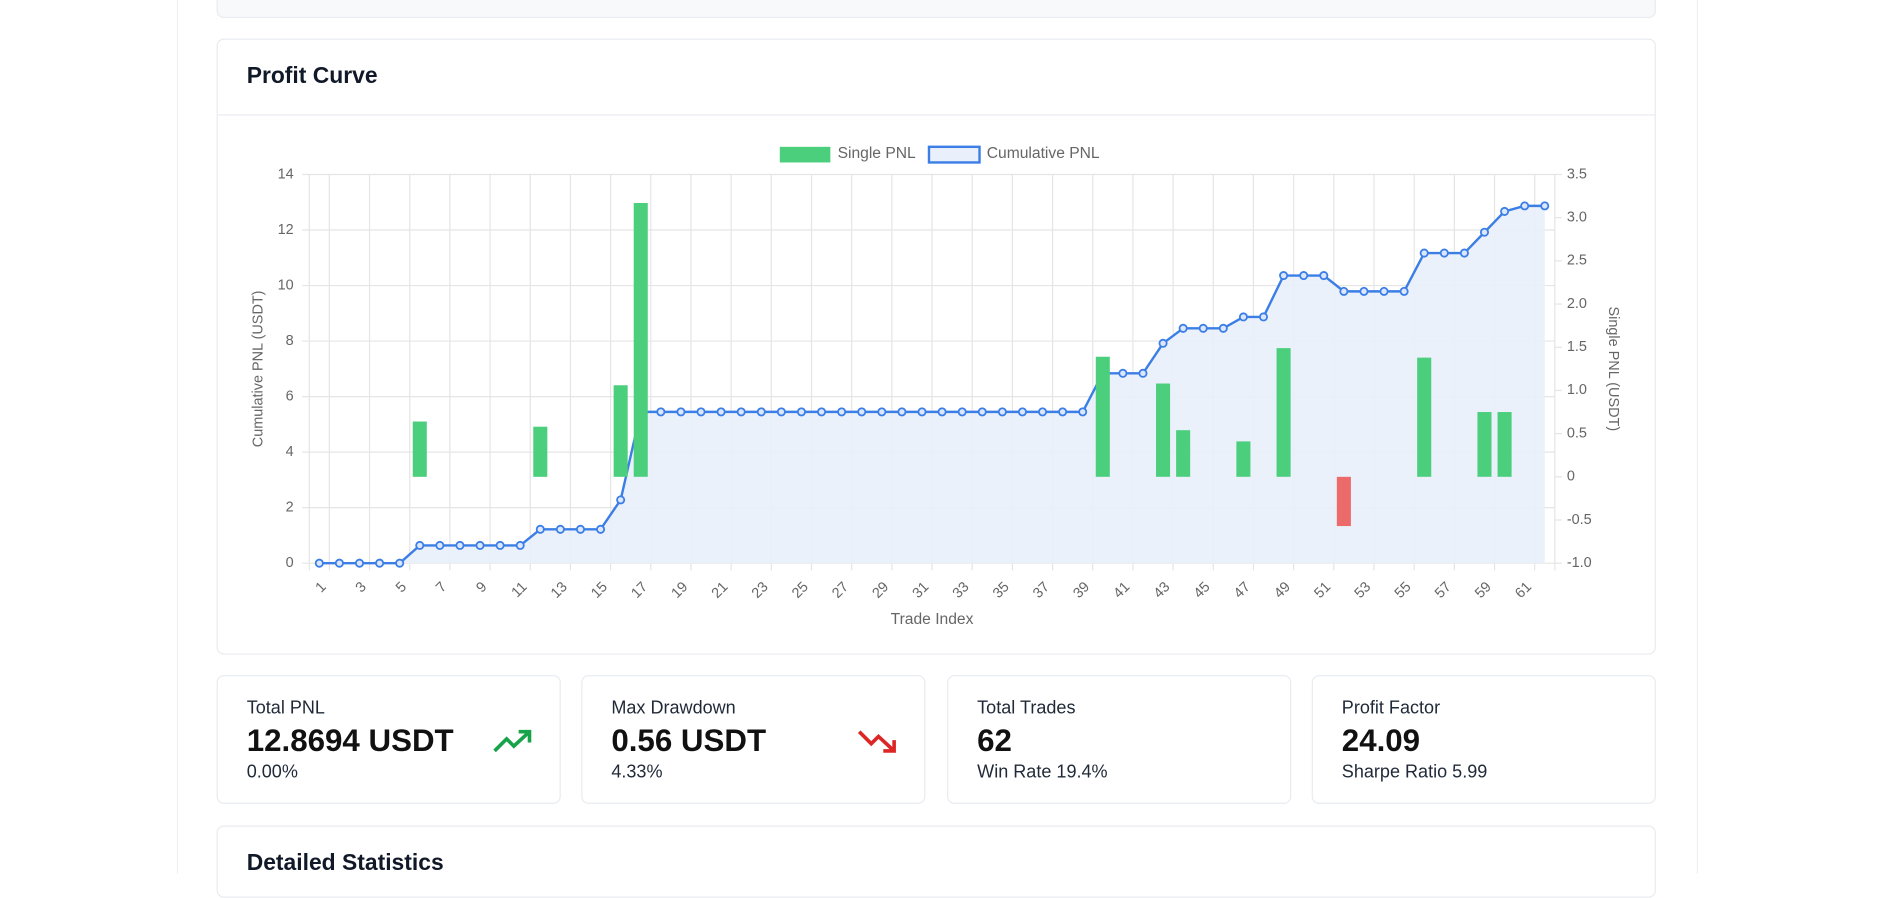  Describe the element at coordinates (1081, 590) in the screenshot. I see `x-tick-label: 39` at that location.